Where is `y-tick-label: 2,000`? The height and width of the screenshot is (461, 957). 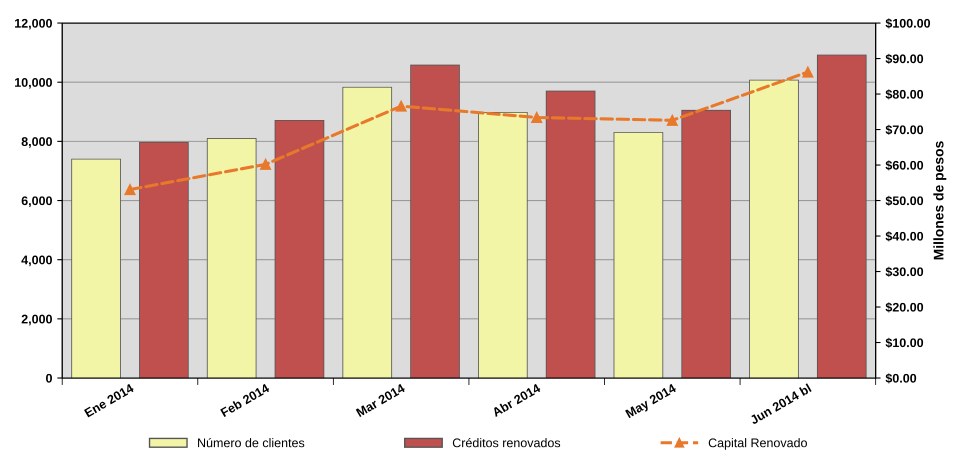 y-tick-label: 2,000 is located at coordinates (37, 320).